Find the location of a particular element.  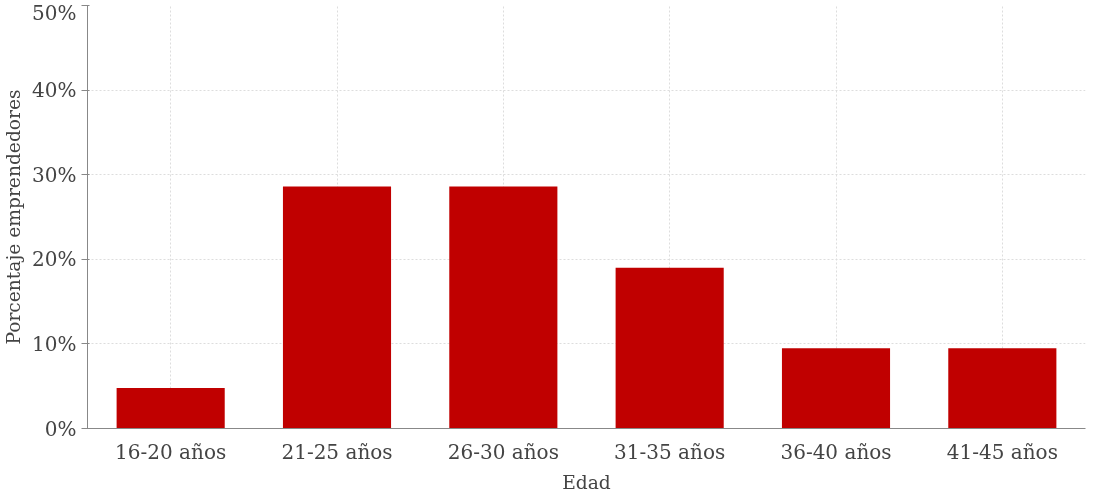

y-axis-title: Porcentaje emprendedores is located at coordinates (14, 217).